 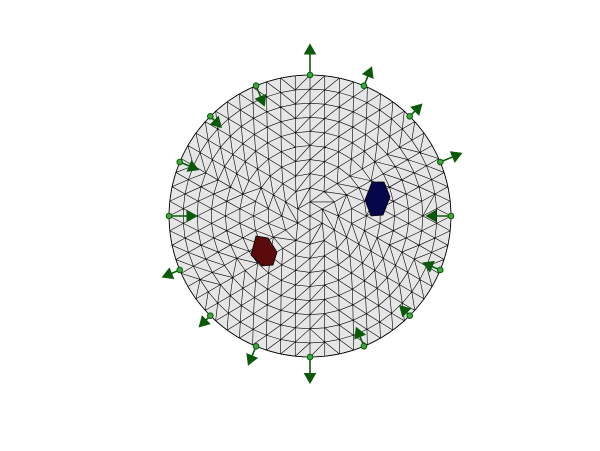 What do you see at coordinates (377, 199) in the screenshot?
I see `negative-inclusion` at bounding box center [377, 199].